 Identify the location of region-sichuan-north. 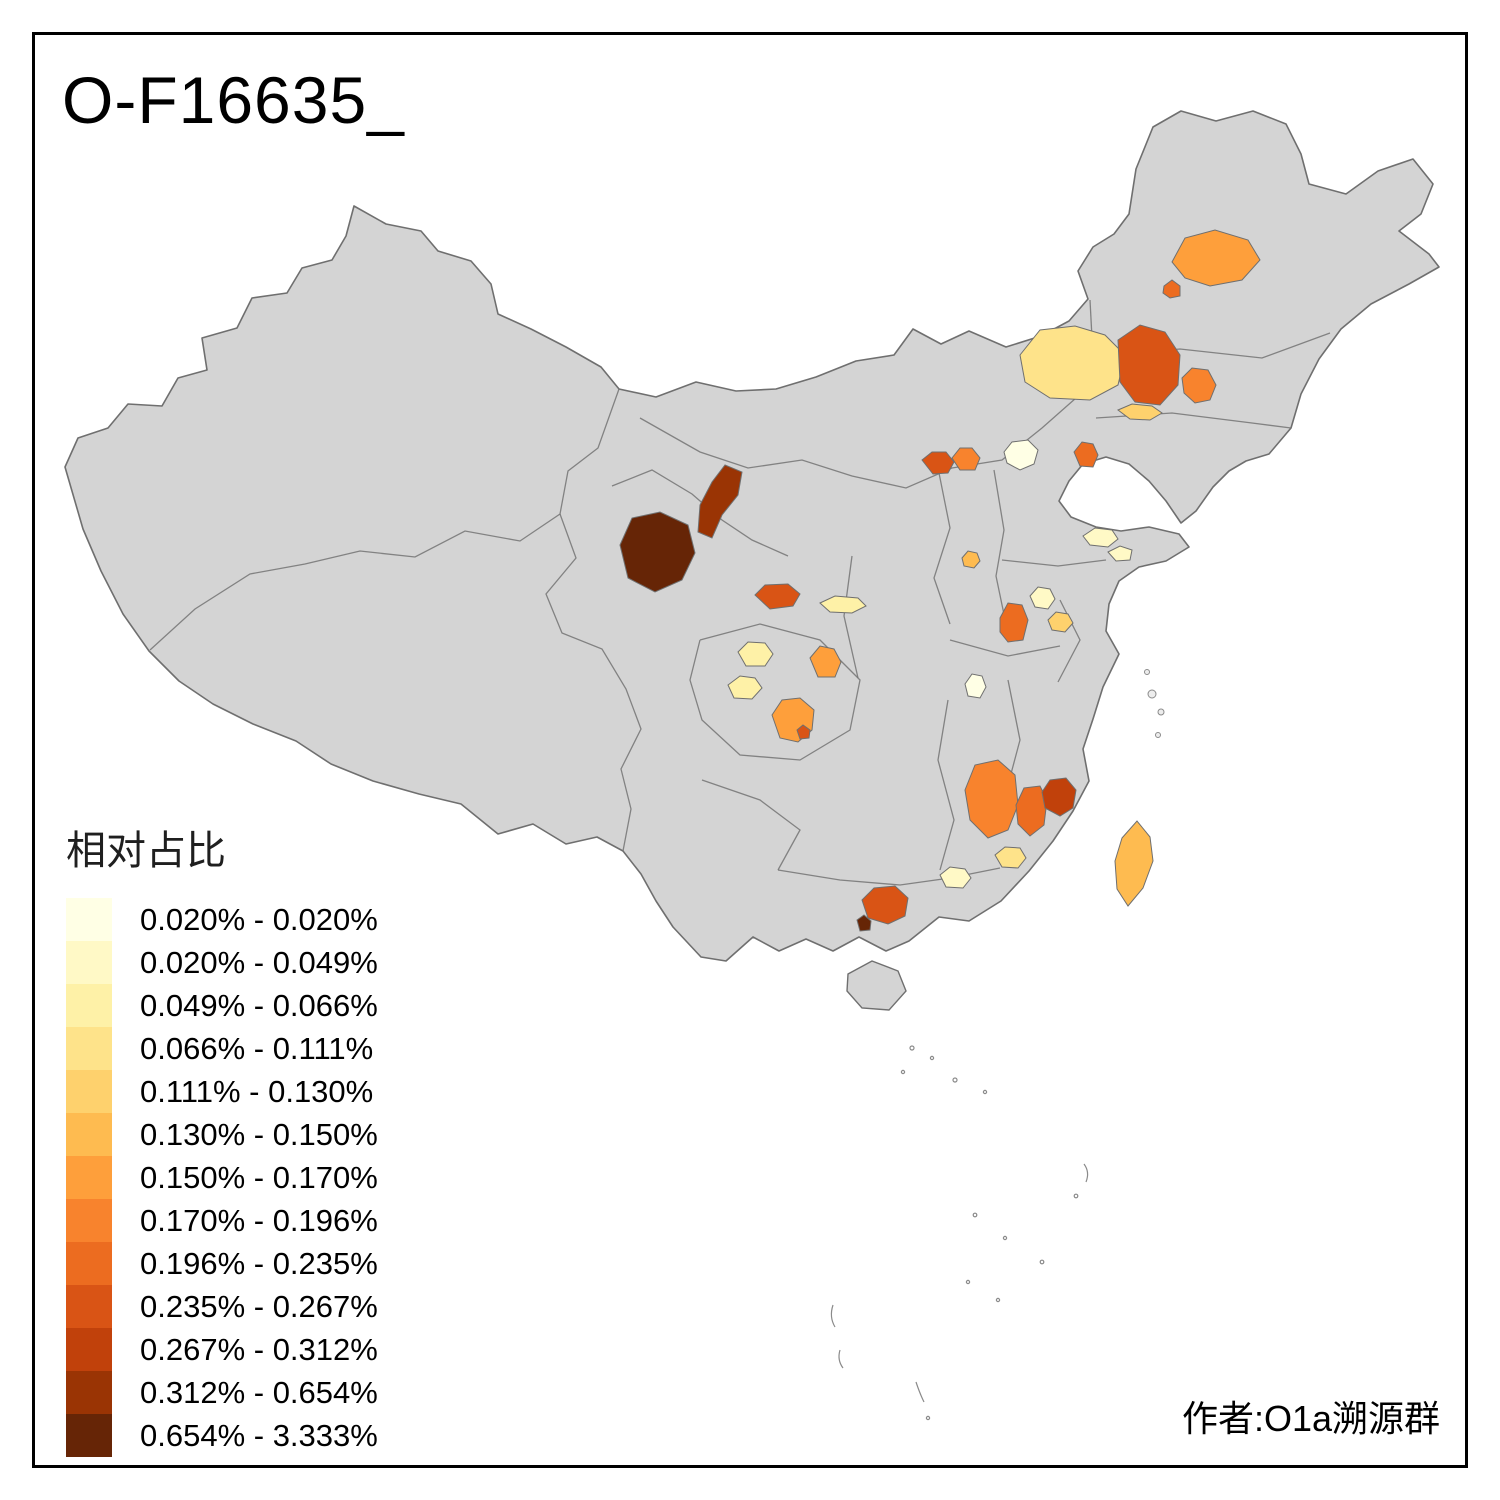
(825, 661).